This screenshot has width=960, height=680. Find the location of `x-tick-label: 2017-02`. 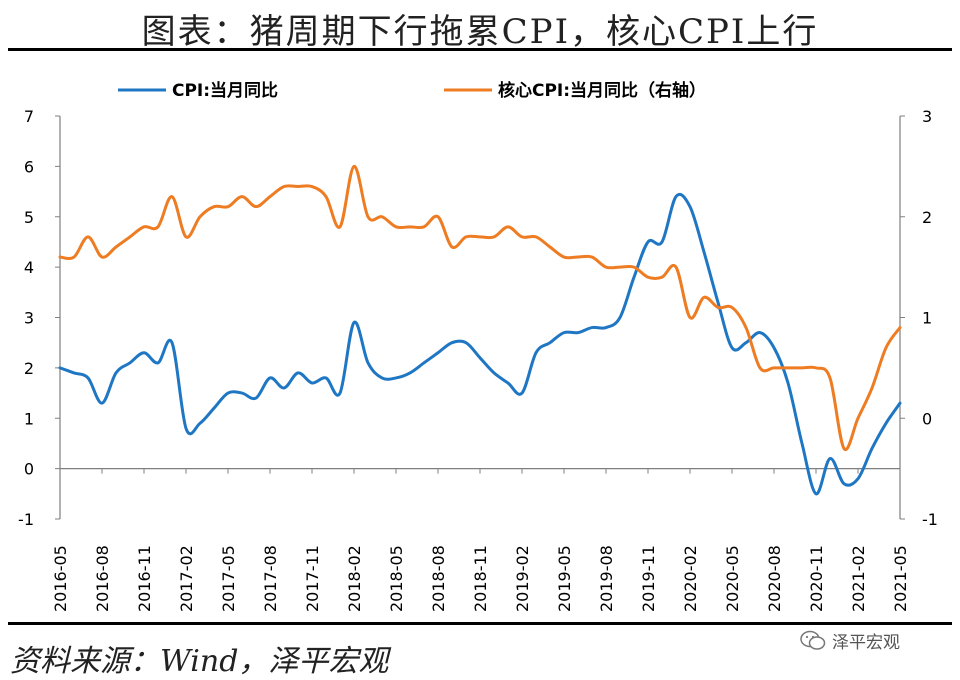

x-tick-label: 2017-02 is located at coordinates (186, 578).